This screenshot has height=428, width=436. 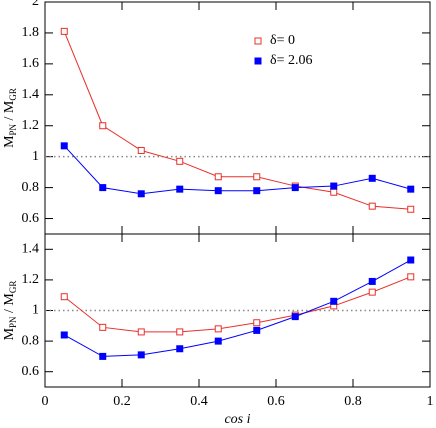 What do you see at coordinates (122, 401) in the screenshot?
I see `x-tick-label: 0.2` at bounding box center [122, 401].